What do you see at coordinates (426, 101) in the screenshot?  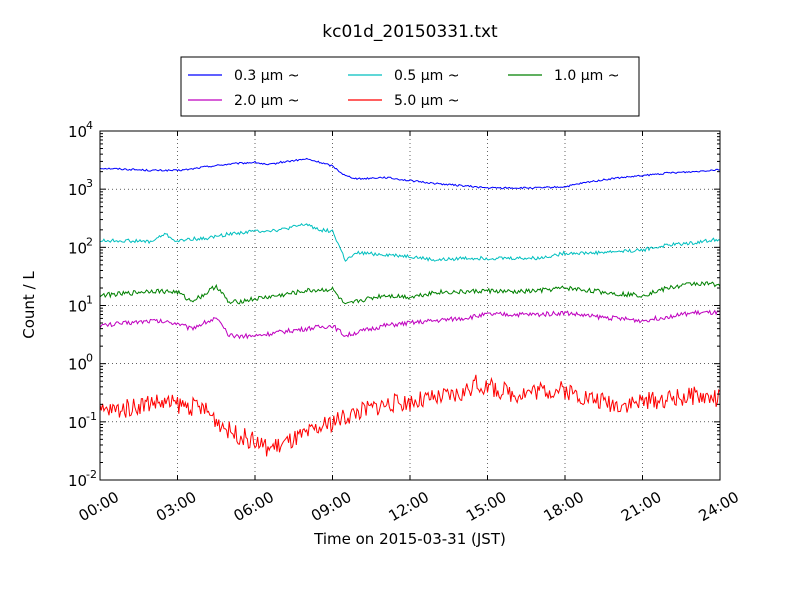 I see `legend-label: 5.0 μm ~` at bounding box center [426, 101].